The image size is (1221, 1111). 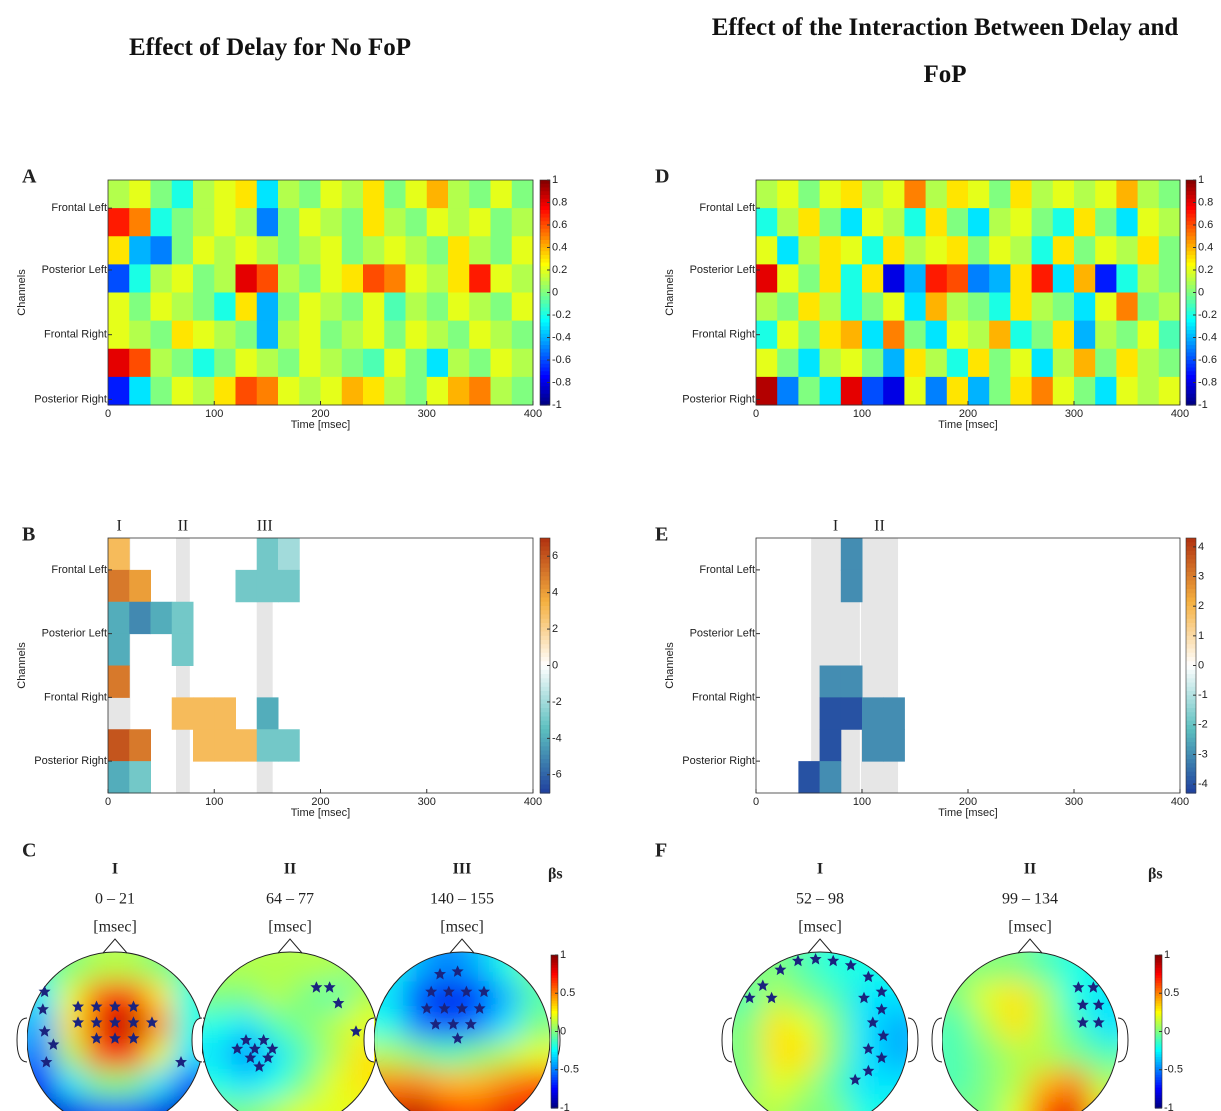 I want to click on colorbar-tick-label: 1, so click(x=1201, y=180).